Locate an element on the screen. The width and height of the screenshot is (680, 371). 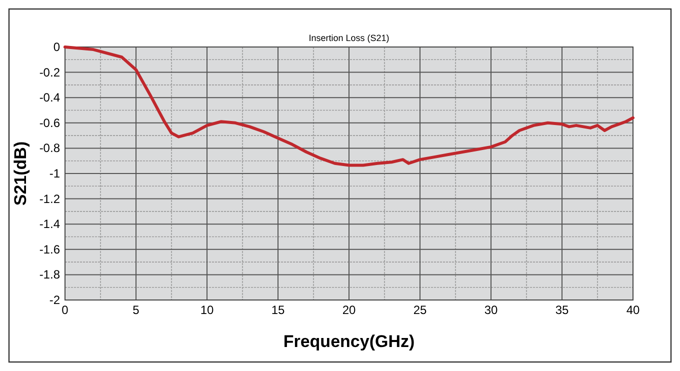
x-tick-label: 30 is located at coordinates (491, 310).